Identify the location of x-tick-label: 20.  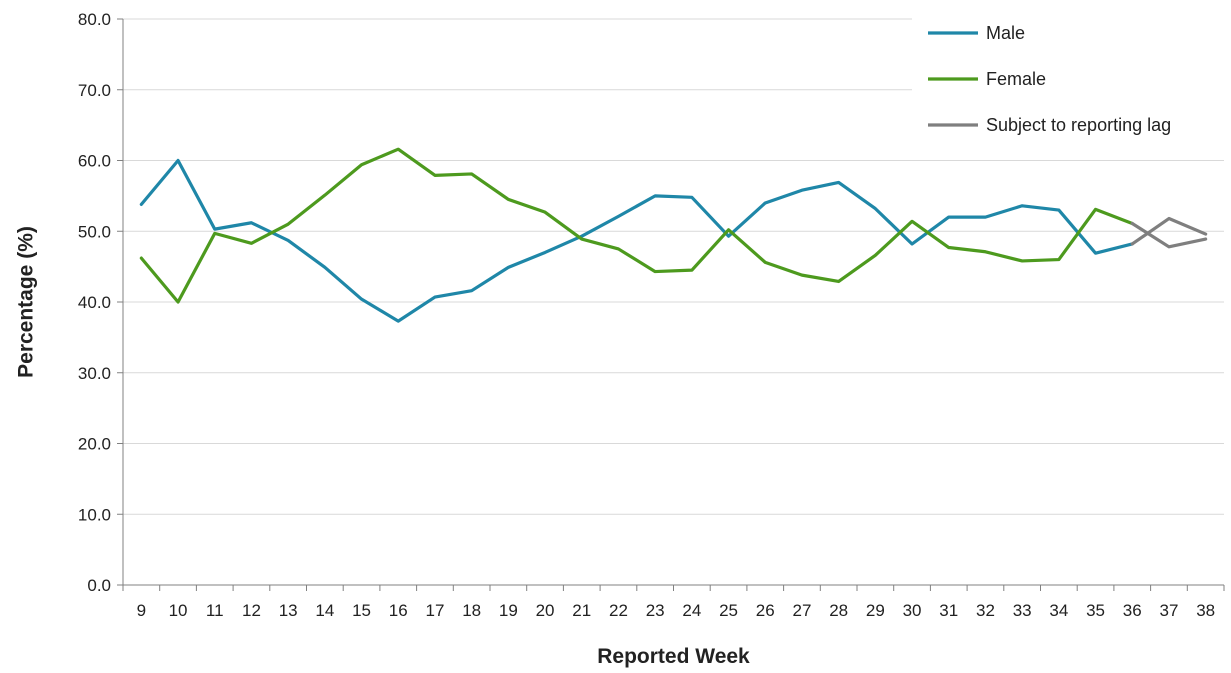
(545, 610).